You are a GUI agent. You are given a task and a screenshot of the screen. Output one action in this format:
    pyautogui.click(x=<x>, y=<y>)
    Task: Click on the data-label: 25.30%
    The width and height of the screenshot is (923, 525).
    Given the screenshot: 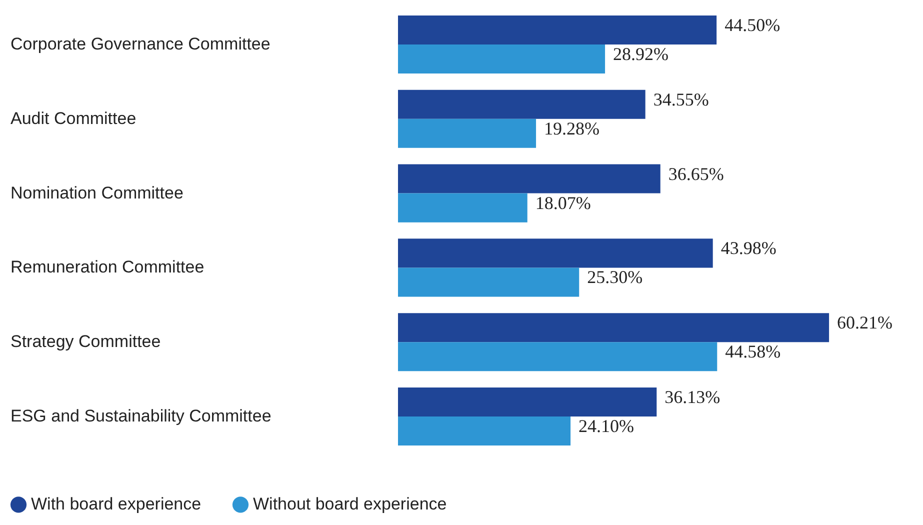 What is the action you would take?
    pyautogui.click(x=615, y=277)
    